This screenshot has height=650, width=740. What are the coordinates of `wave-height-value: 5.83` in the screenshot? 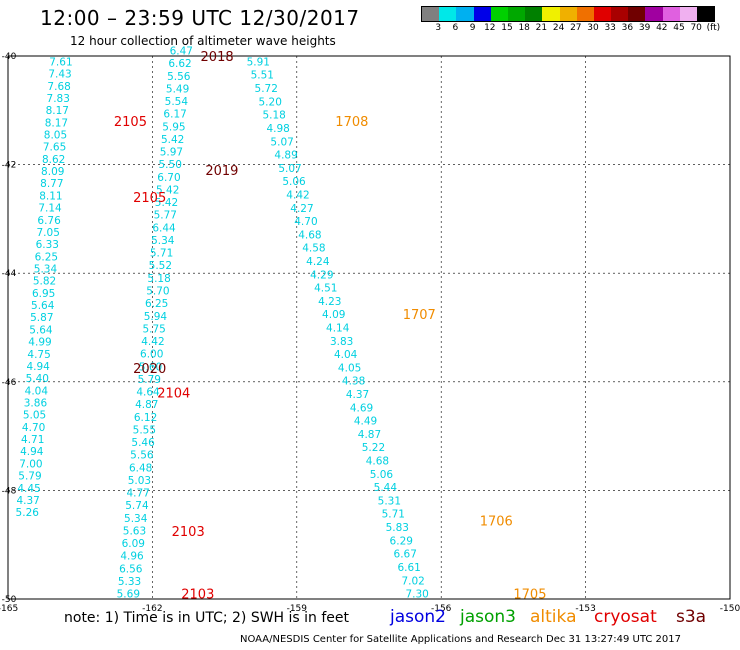 It's located at (397, 528).